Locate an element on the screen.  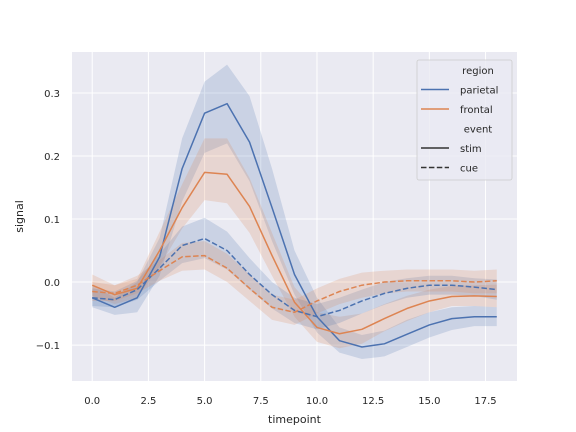
series-line-frontal-cue is located at coordinates (294, 284).